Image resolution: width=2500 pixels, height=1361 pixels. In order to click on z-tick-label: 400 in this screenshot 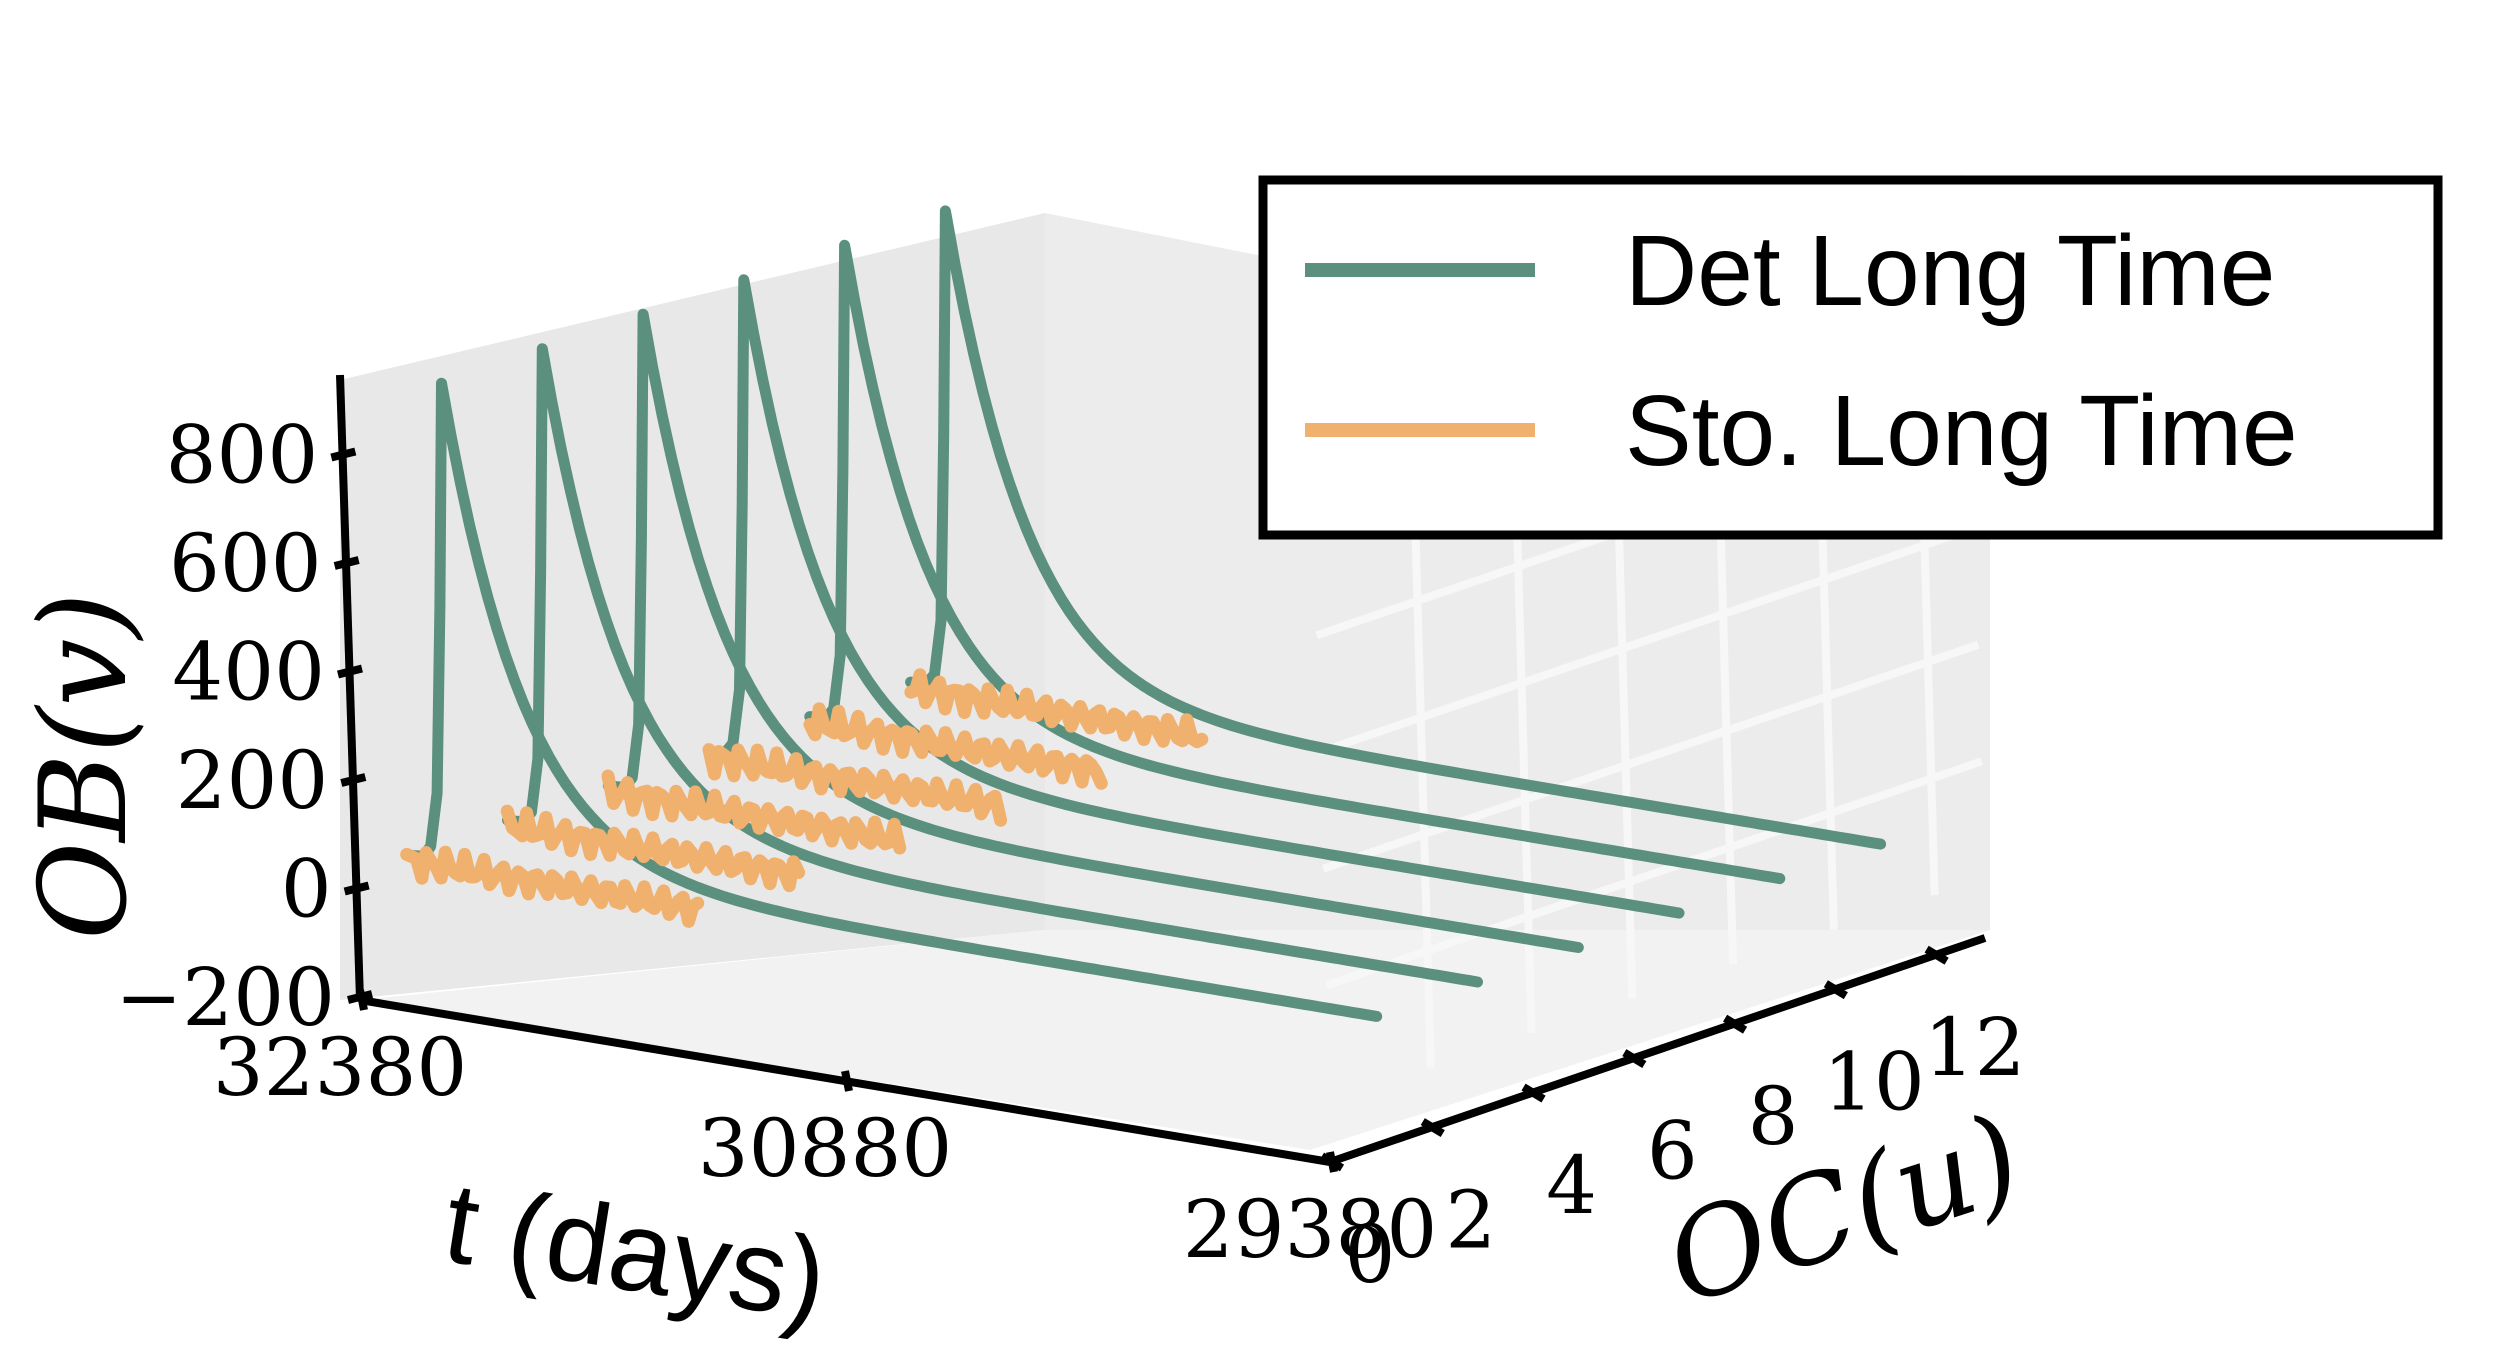, I will do `click(248, 672)`.